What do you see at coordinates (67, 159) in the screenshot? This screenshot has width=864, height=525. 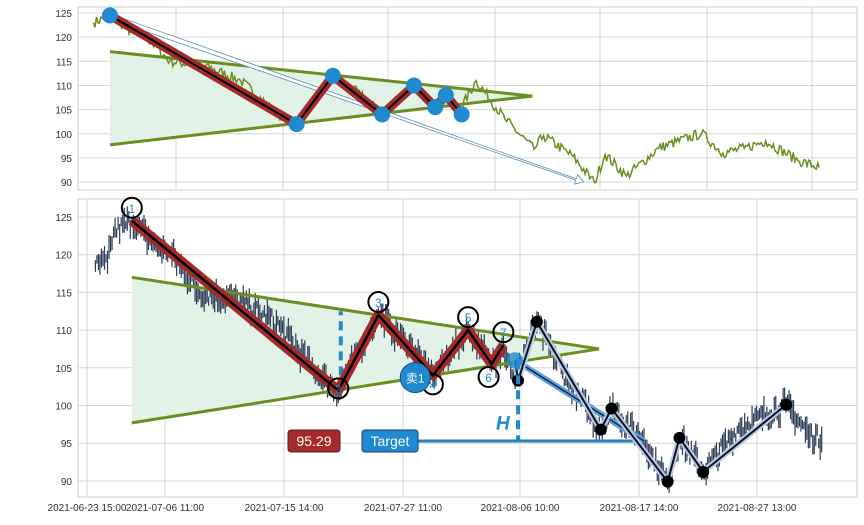 I see `top-y-tick: 95` at bounding box center [67, 159].